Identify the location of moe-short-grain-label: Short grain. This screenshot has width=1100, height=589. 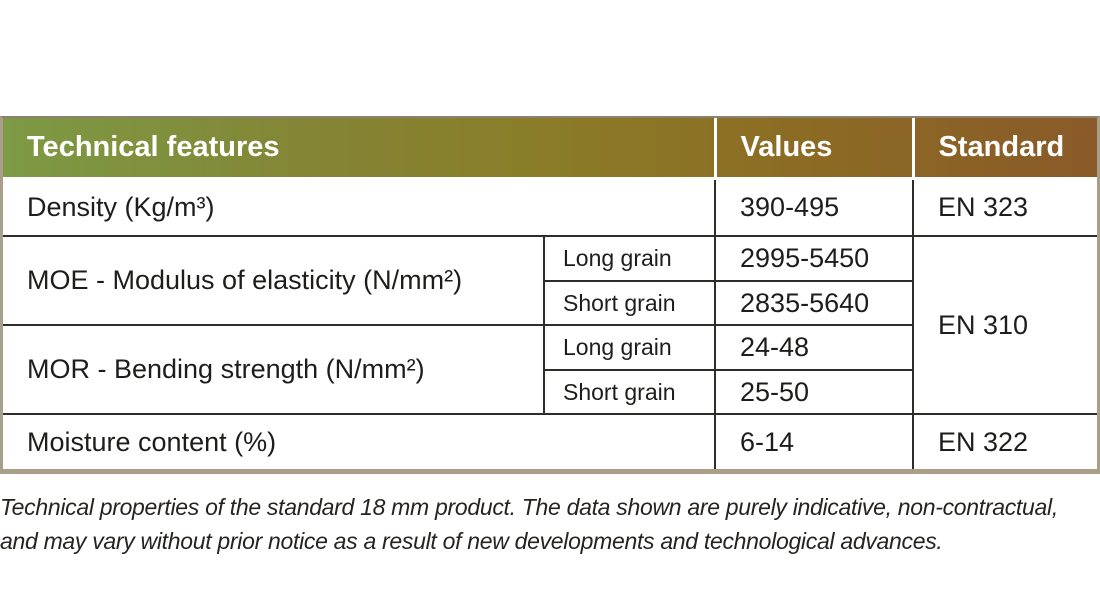
(630, 303).